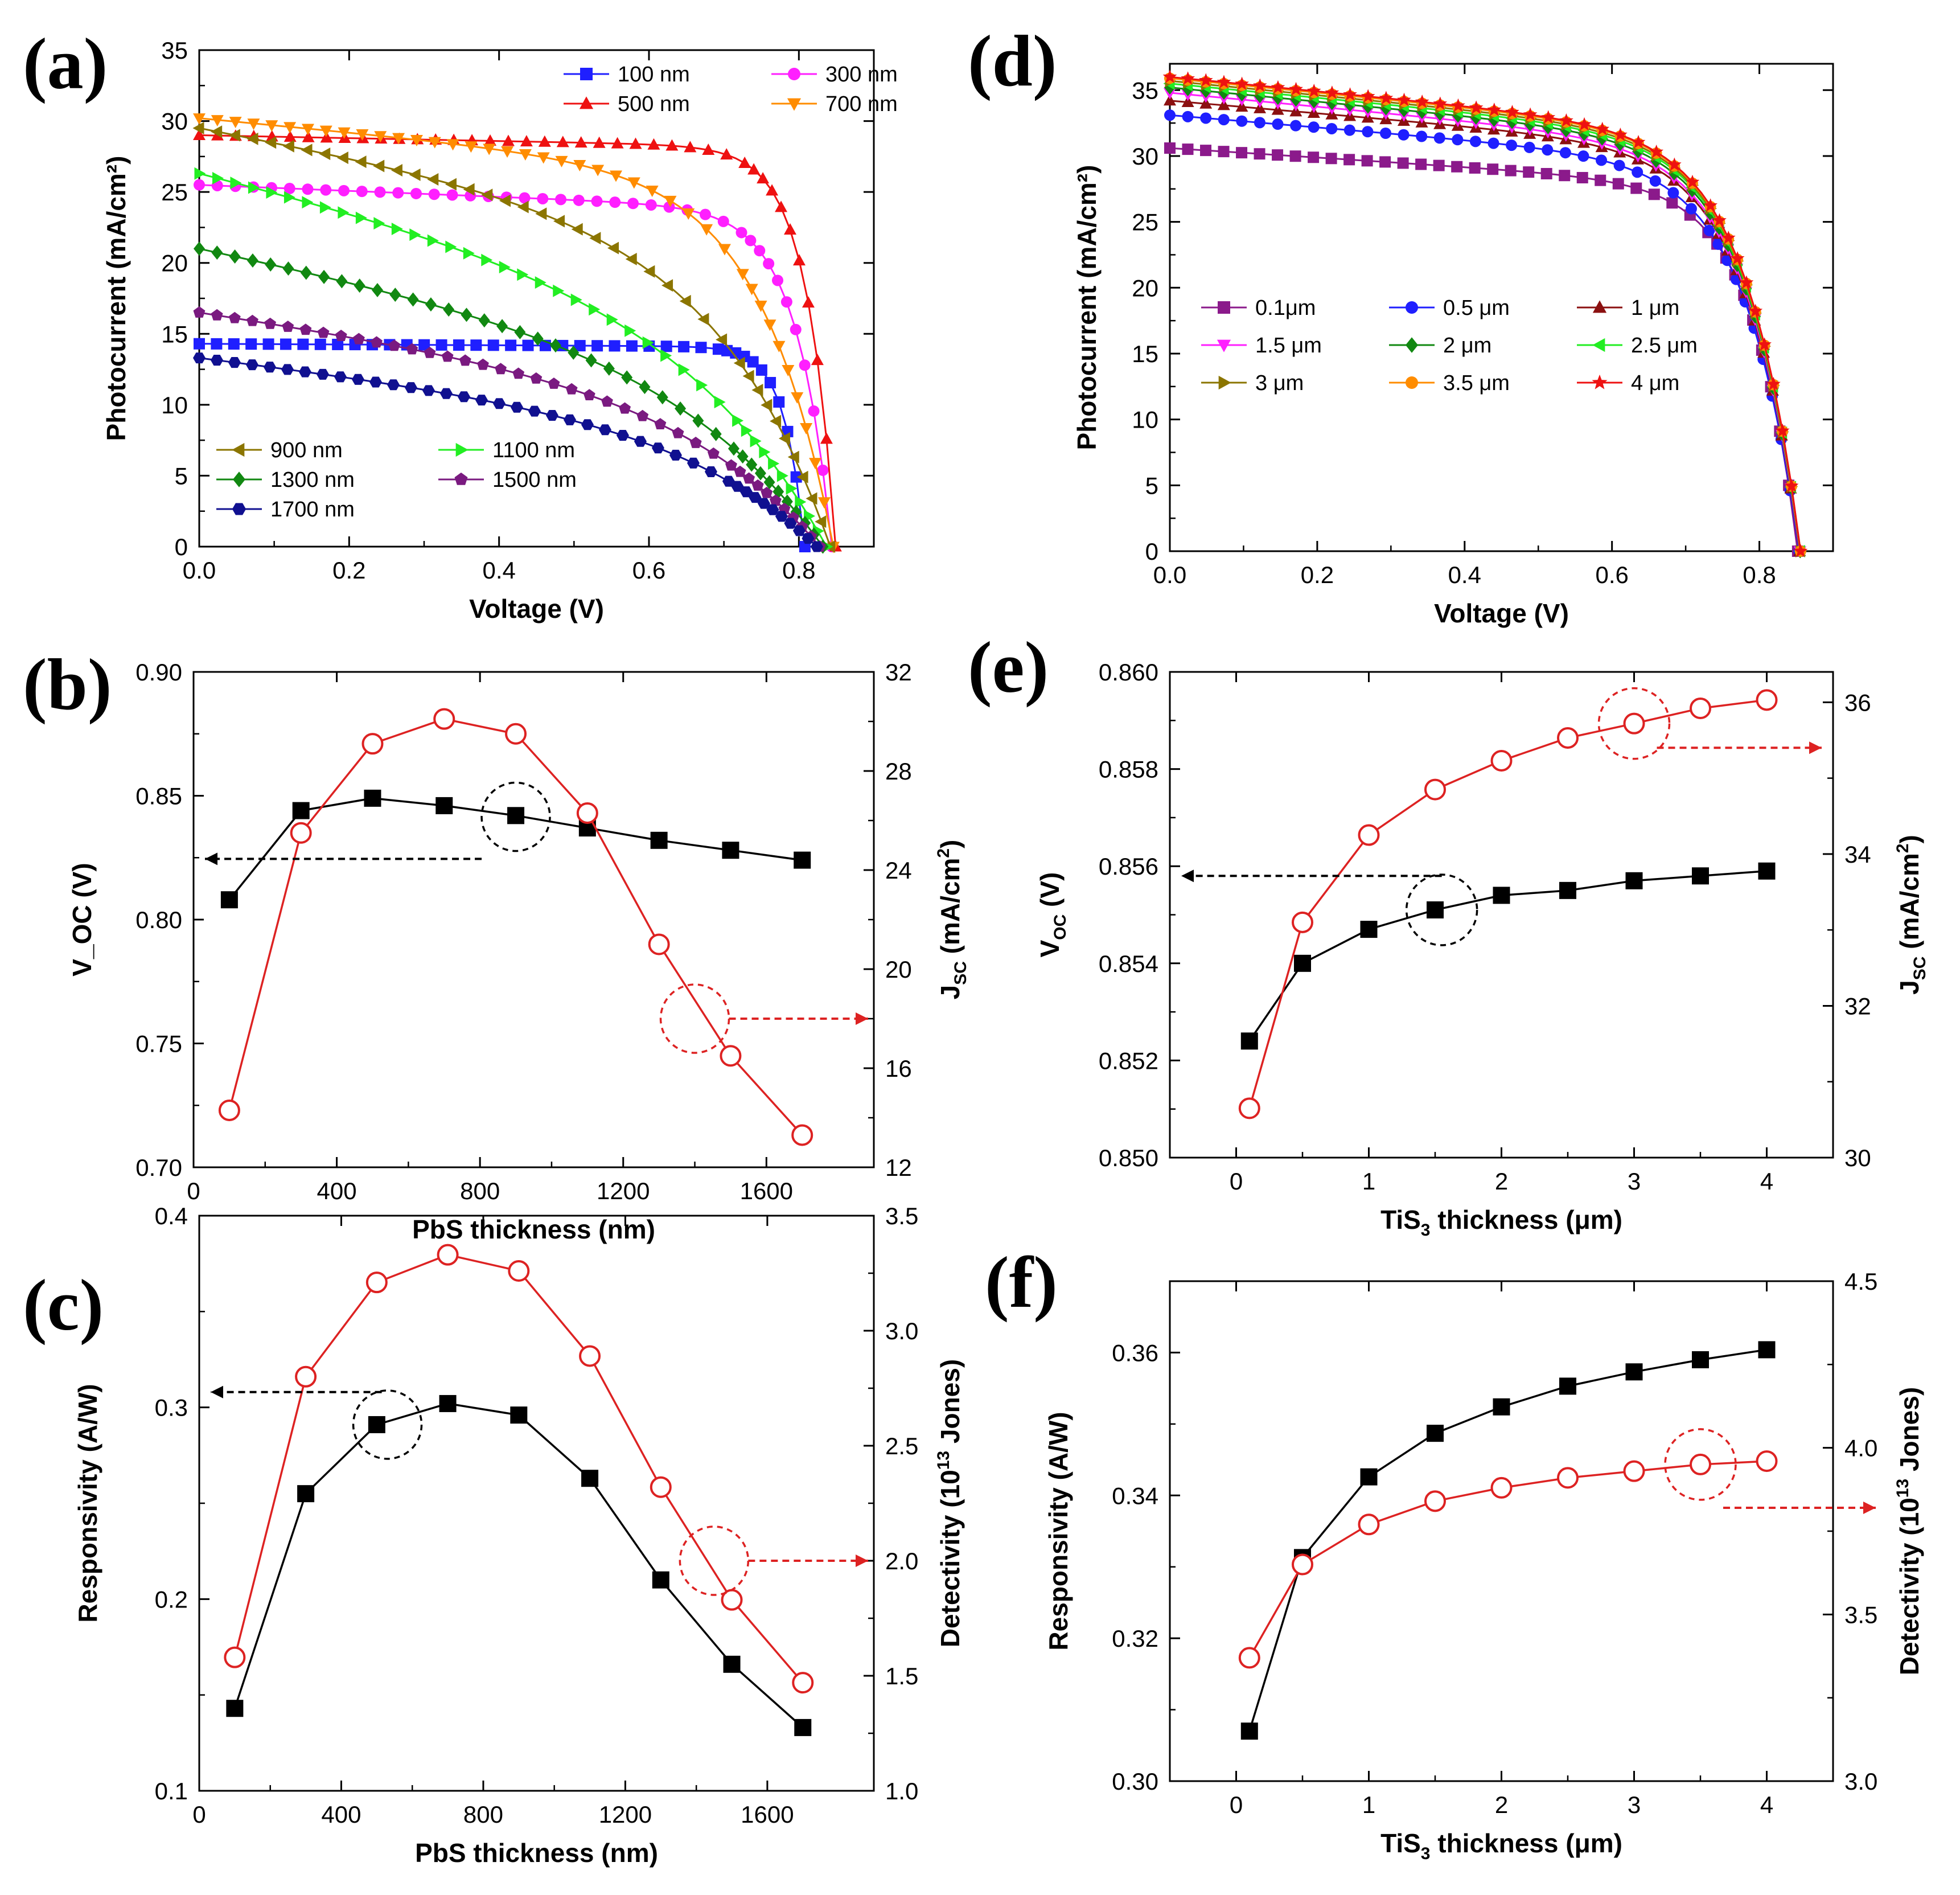  What do you see at coordinates (898, 870) in the screenshot?
I see `right-y-tick-label: 24` at bounding box center [898, 870].